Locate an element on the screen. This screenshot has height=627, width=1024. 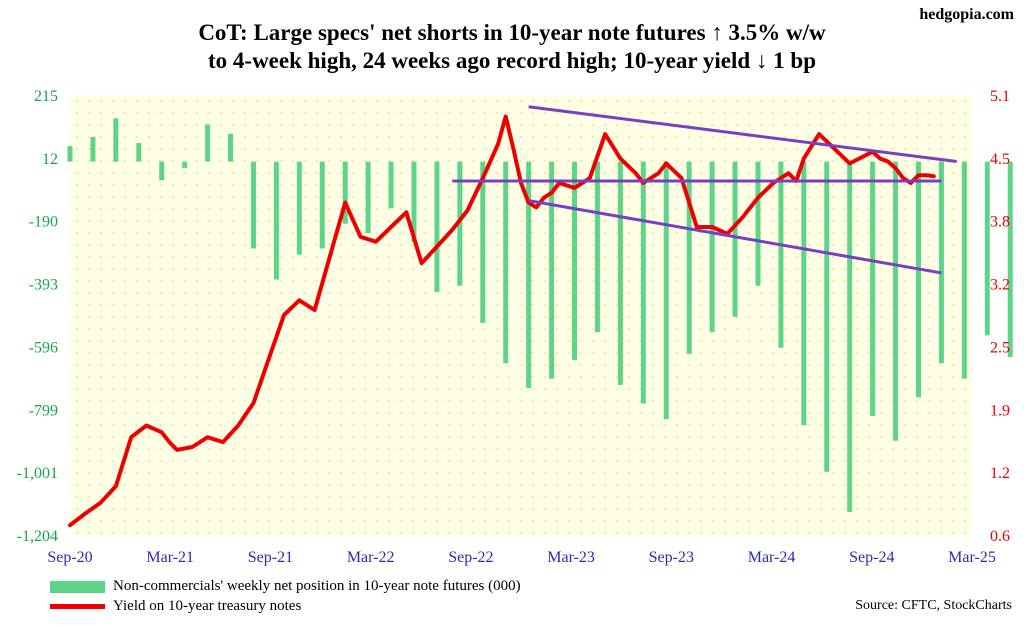
left-axis-tick-label: 215 is located at coordinates (46, 96).